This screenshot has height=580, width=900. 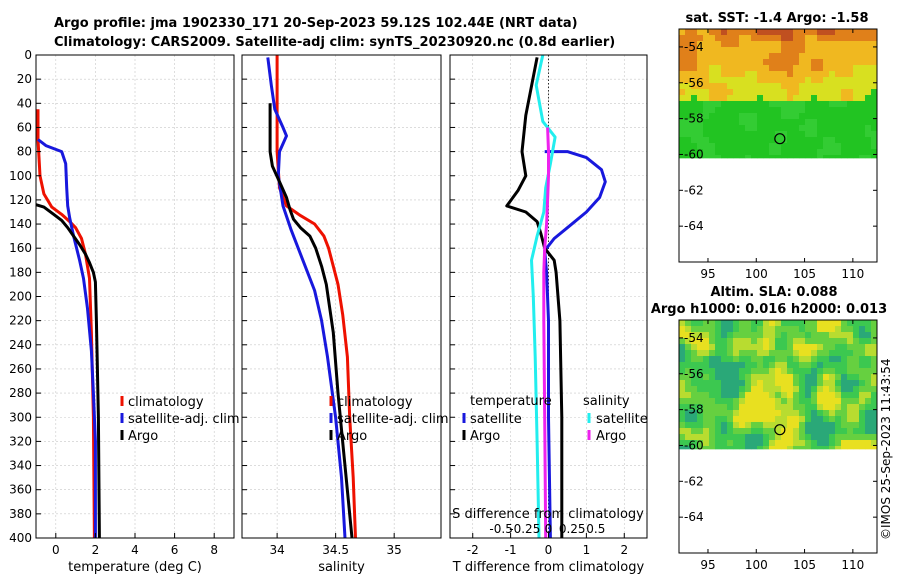 I want to click on series-line-argo, so click(x=311, y=321).